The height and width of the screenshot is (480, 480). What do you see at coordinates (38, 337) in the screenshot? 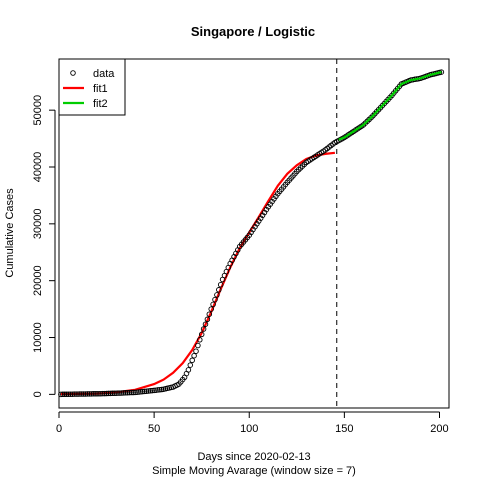
I see `y-tick-label: 10000` at bounding box center [38, 337].